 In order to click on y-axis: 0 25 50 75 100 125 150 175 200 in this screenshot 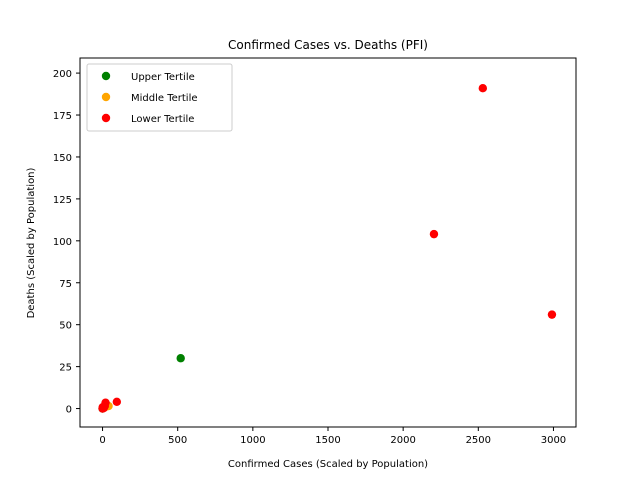, I will do `click(66, 242)`.